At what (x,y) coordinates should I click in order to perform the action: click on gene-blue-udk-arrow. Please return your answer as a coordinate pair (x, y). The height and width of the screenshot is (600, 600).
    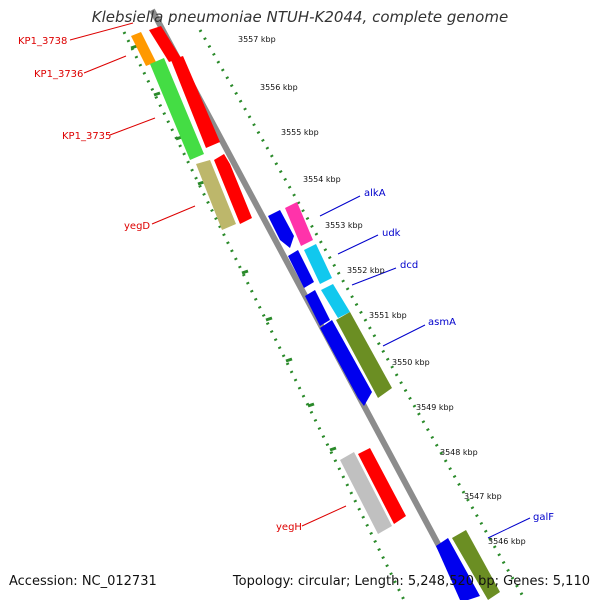
    Looking at the image, I should click on (301, 269).